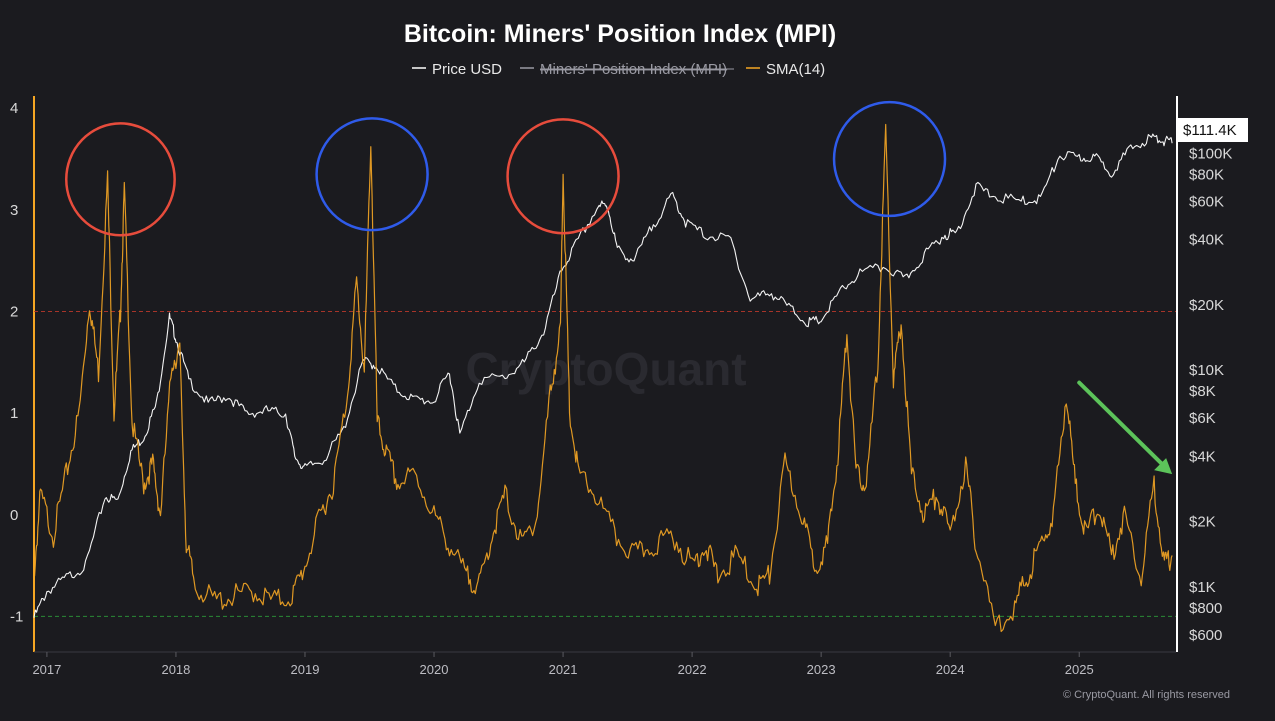 This screenshot has height=721, width=1275. What do you see at coordinates (1202, 418) in the screenshot?
I see `right-tick-7: $6K` at bounding box center [1202, 418].